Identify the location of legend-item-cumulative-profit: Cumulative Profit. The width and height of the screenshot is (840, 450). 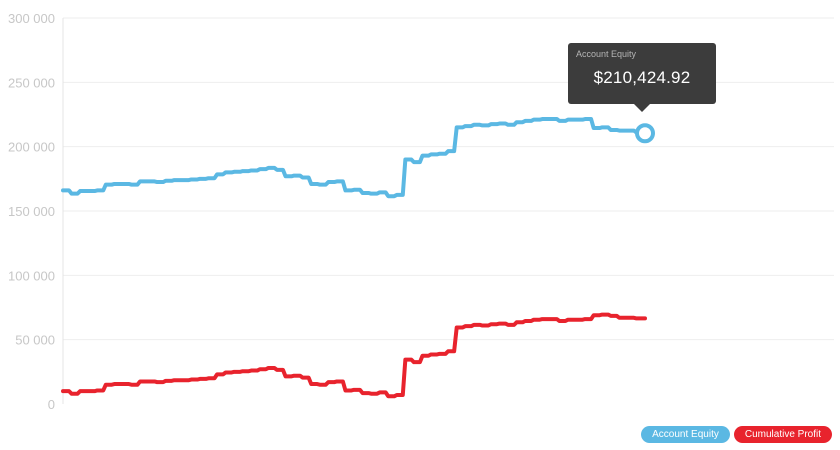
(782, 434).